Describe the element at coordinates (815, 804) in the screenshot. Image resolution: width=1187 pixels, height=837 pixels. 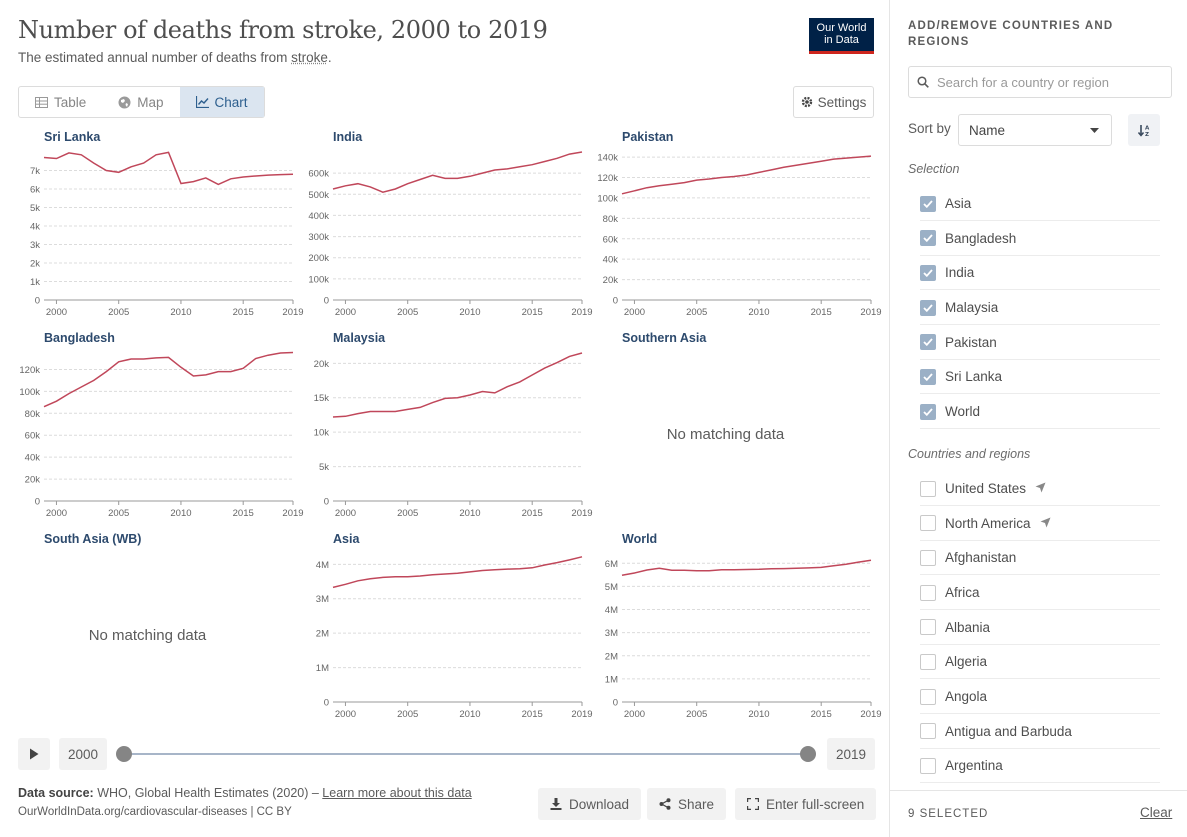
I see `fullscreen-label: Enter full-screen` at that location.